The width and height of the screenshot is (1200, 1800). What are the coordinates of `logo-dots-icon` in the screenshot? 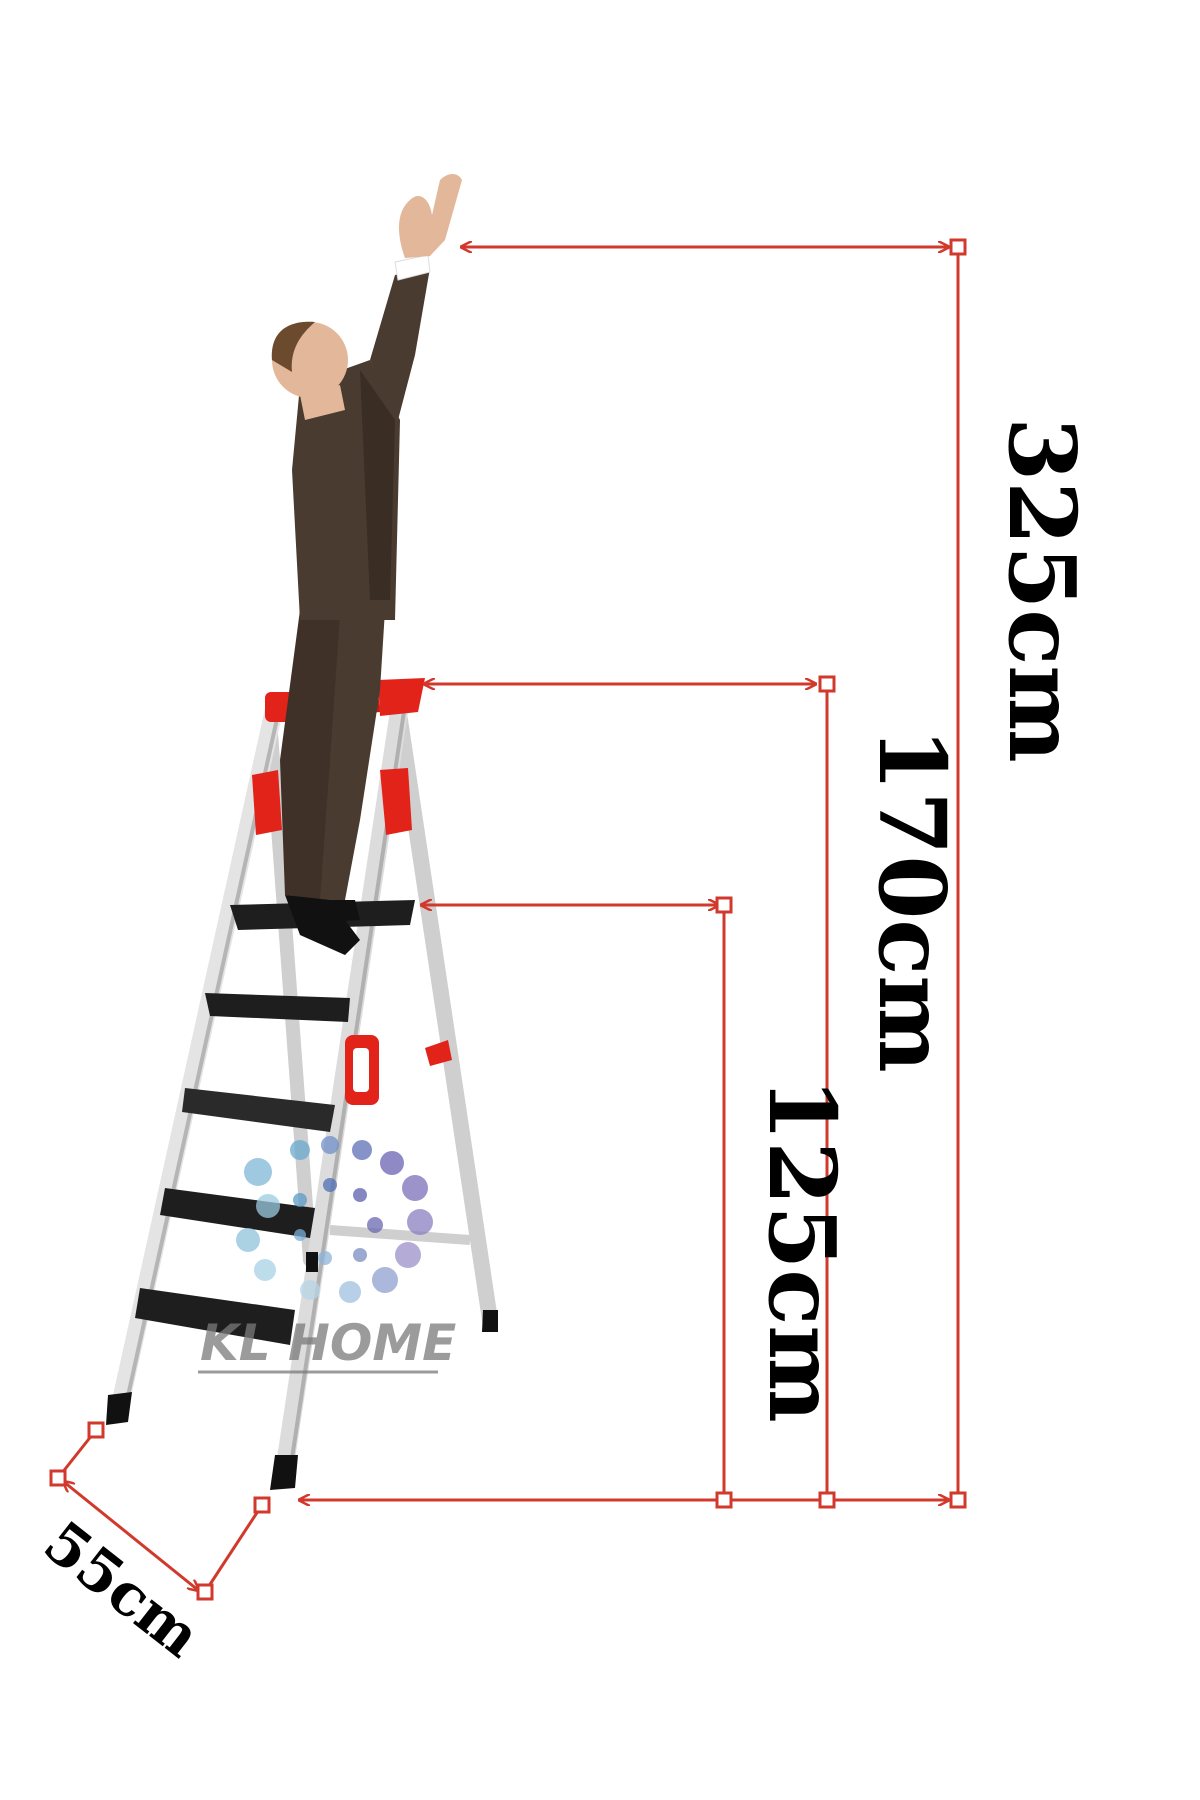 It's located at (334, 1219).